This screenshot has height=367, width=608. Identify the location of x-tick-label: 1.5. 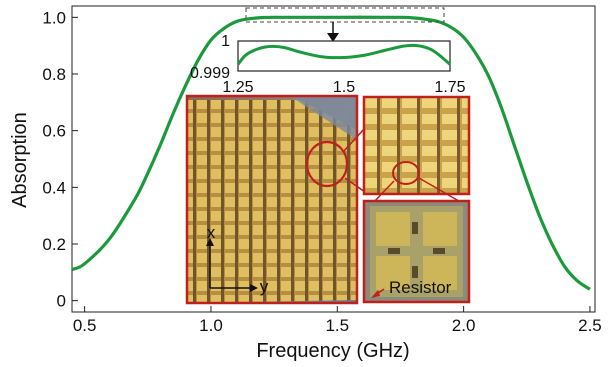
(337, 325).